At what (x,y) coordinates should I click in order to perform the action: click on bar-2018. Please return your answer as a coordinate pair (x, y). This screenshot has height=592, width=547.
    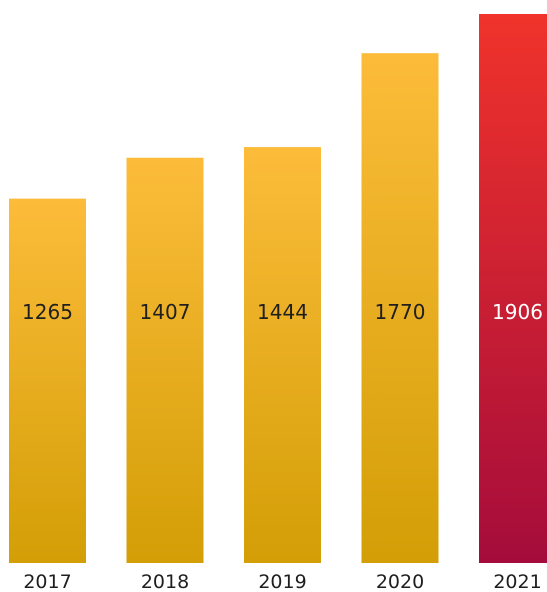
    Looking at the image, I should click on (165, 360).